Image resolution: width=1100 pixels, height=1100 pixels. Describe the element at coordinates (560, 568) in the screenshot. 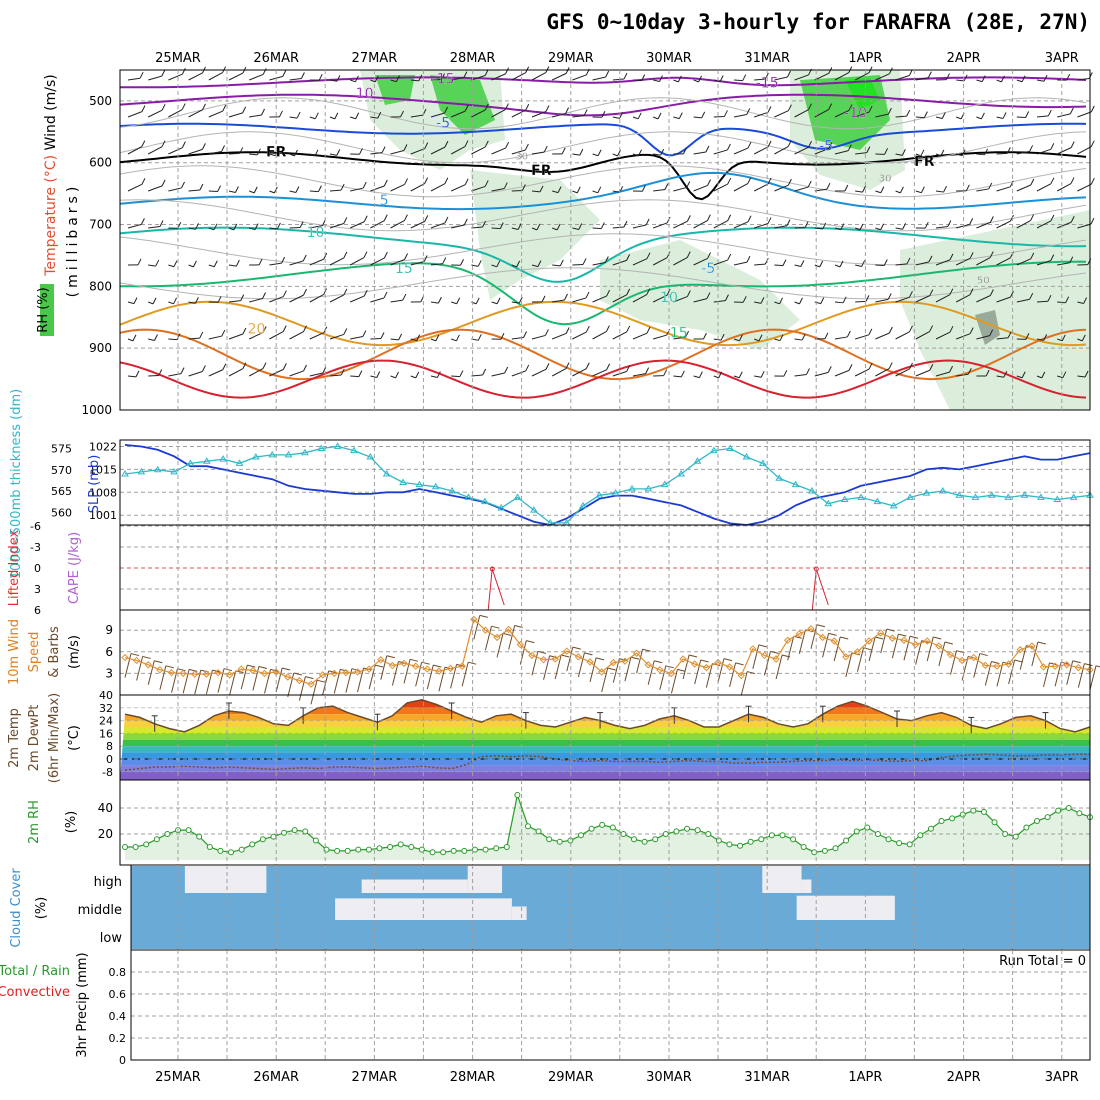

I see `cape-plot: -6 -3 0 3 6` at that location.